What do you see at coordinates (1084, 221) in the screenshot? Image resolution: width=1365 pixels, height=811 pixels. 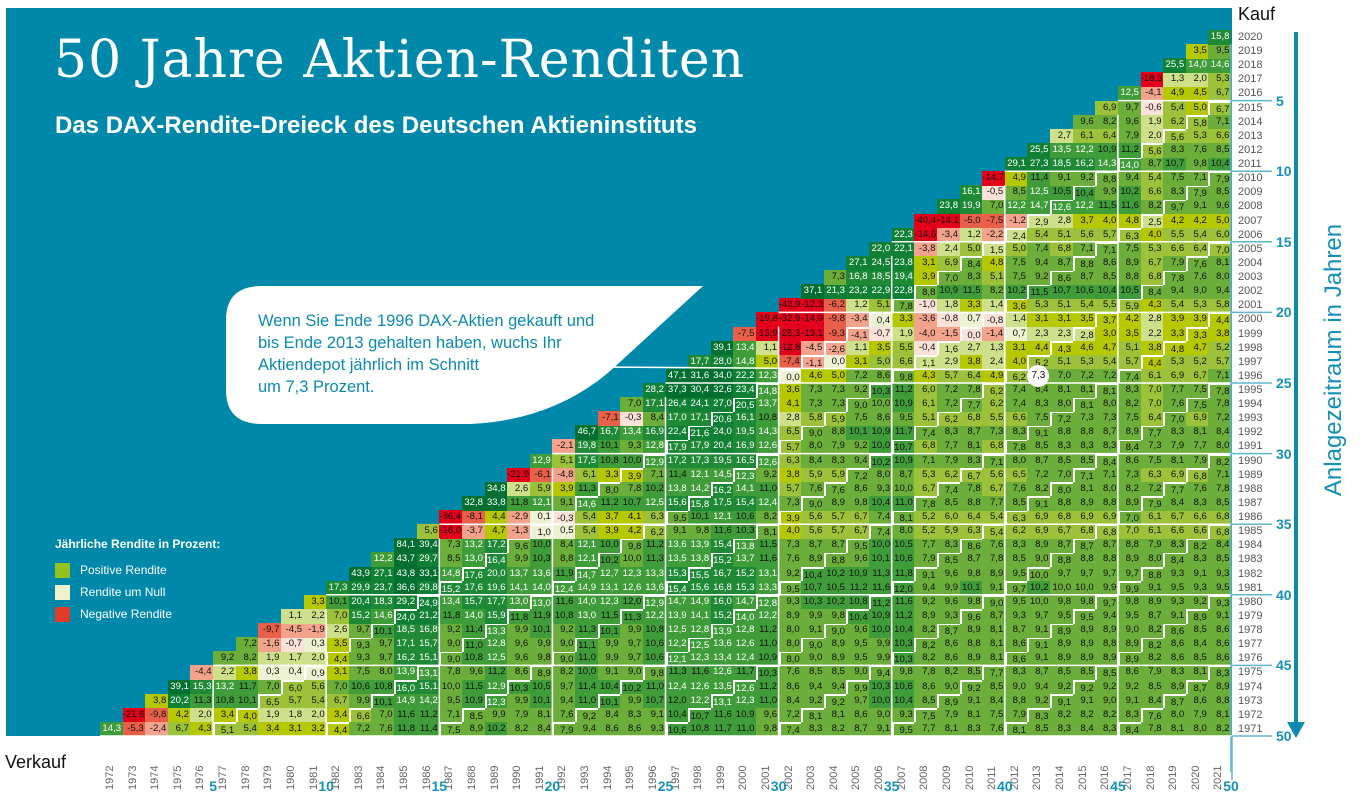 I see `cell: 3,7` at bounding box center [1084, 221].